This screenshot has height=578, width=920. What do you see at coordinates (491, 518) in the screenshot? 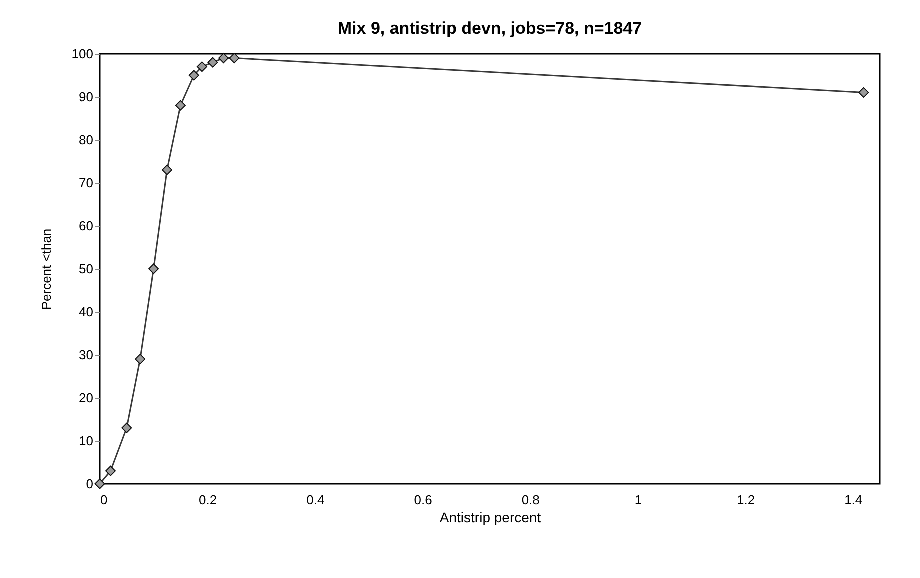
I see `x-axis-title: Antistrip percent` at bounding box center [491, 518].